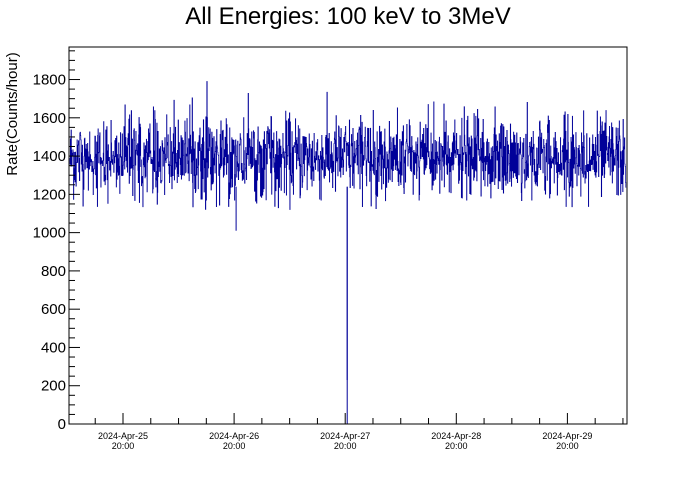  What do you see at coordinates (49, 233) in the screenshot?
I see `y-tick-label: 1000` at bounding box center [49, 233].